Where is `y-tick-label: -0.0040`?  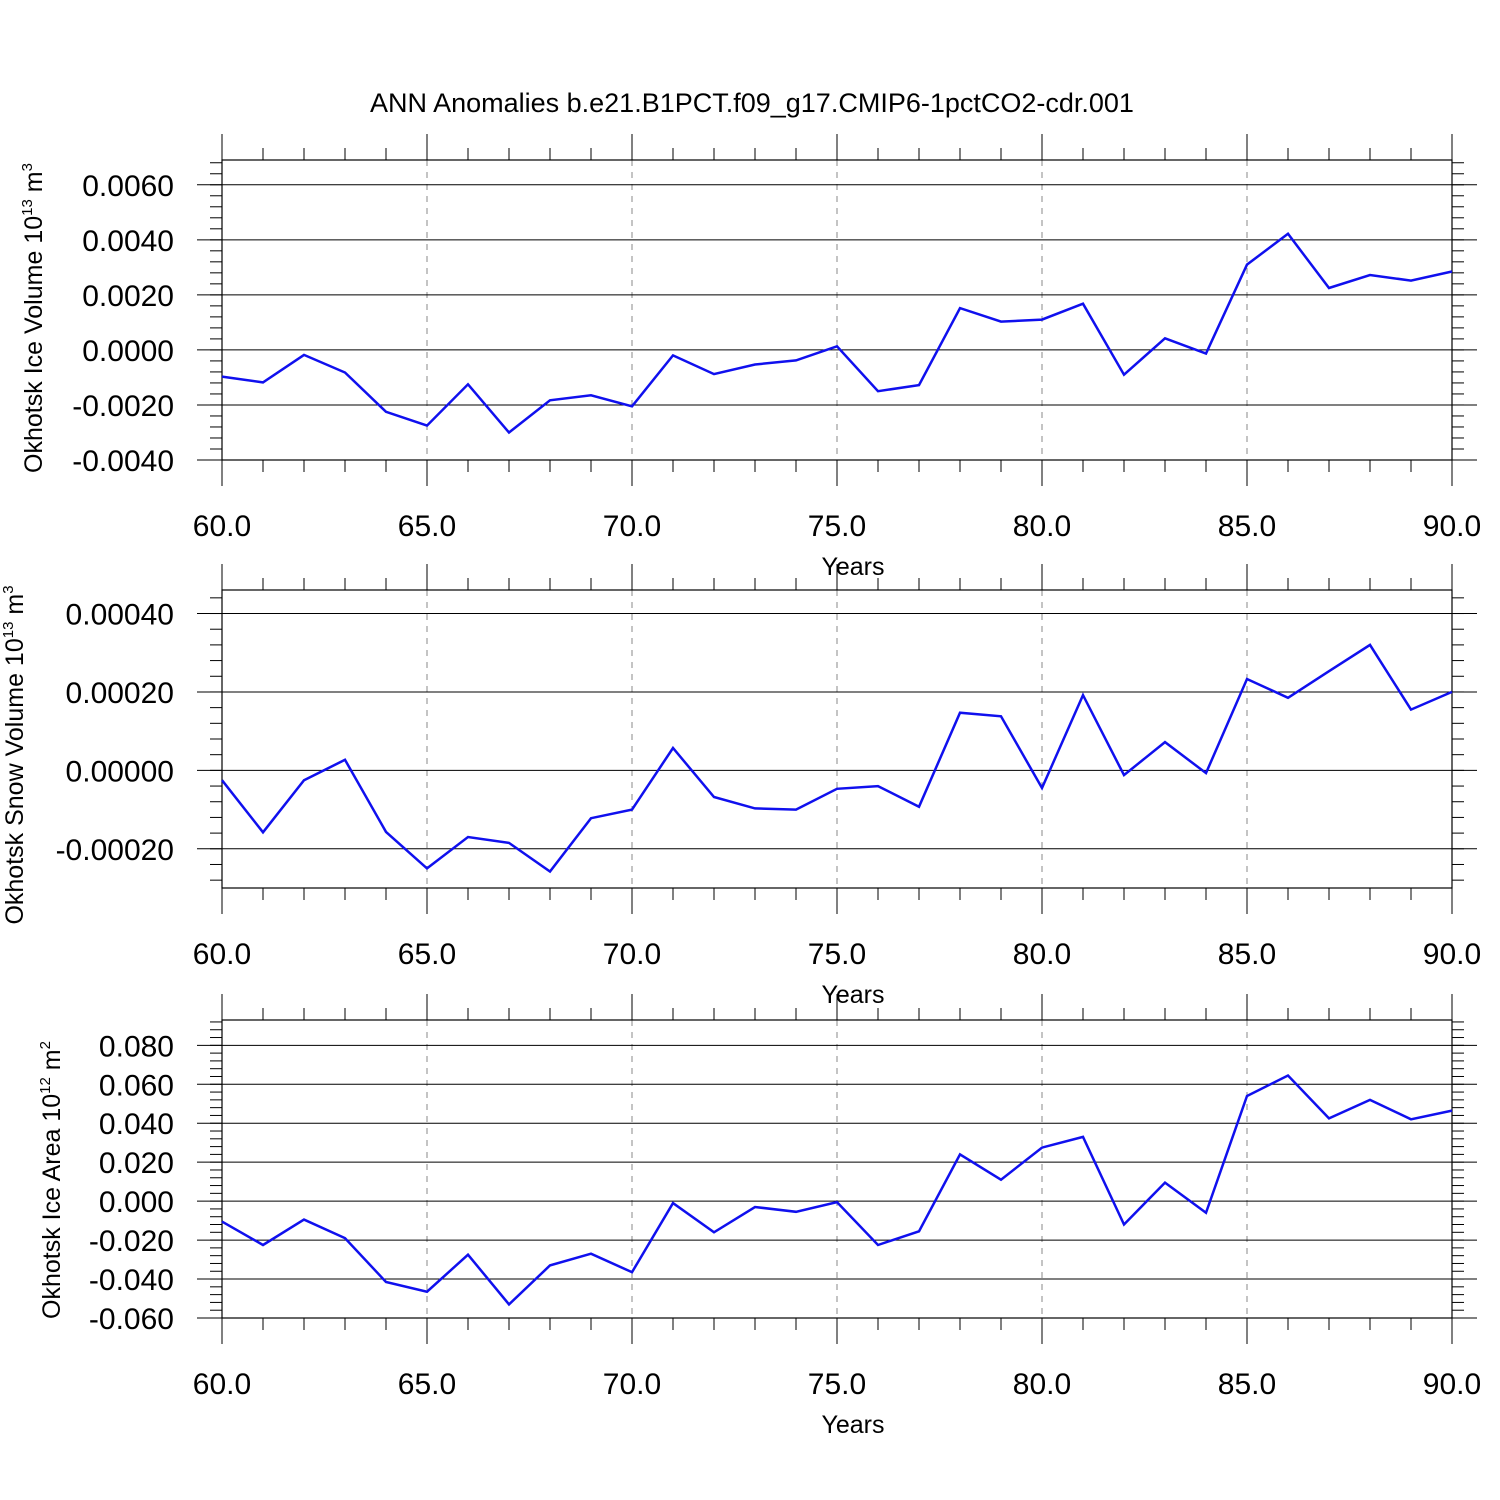
y-tick-label: -0.0040 is located at coordinates (123, 461).